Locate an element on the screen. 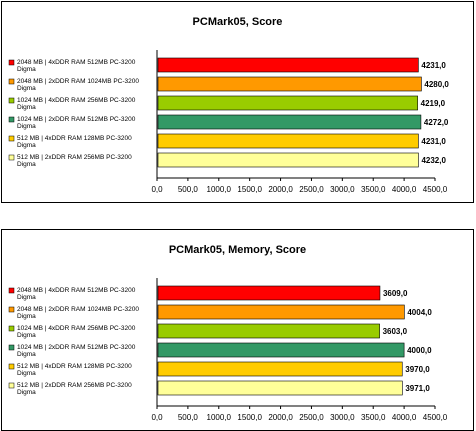 This screenshot has width=476, height=431. data-label: 4000,0 is located at coordinates (419, 350).